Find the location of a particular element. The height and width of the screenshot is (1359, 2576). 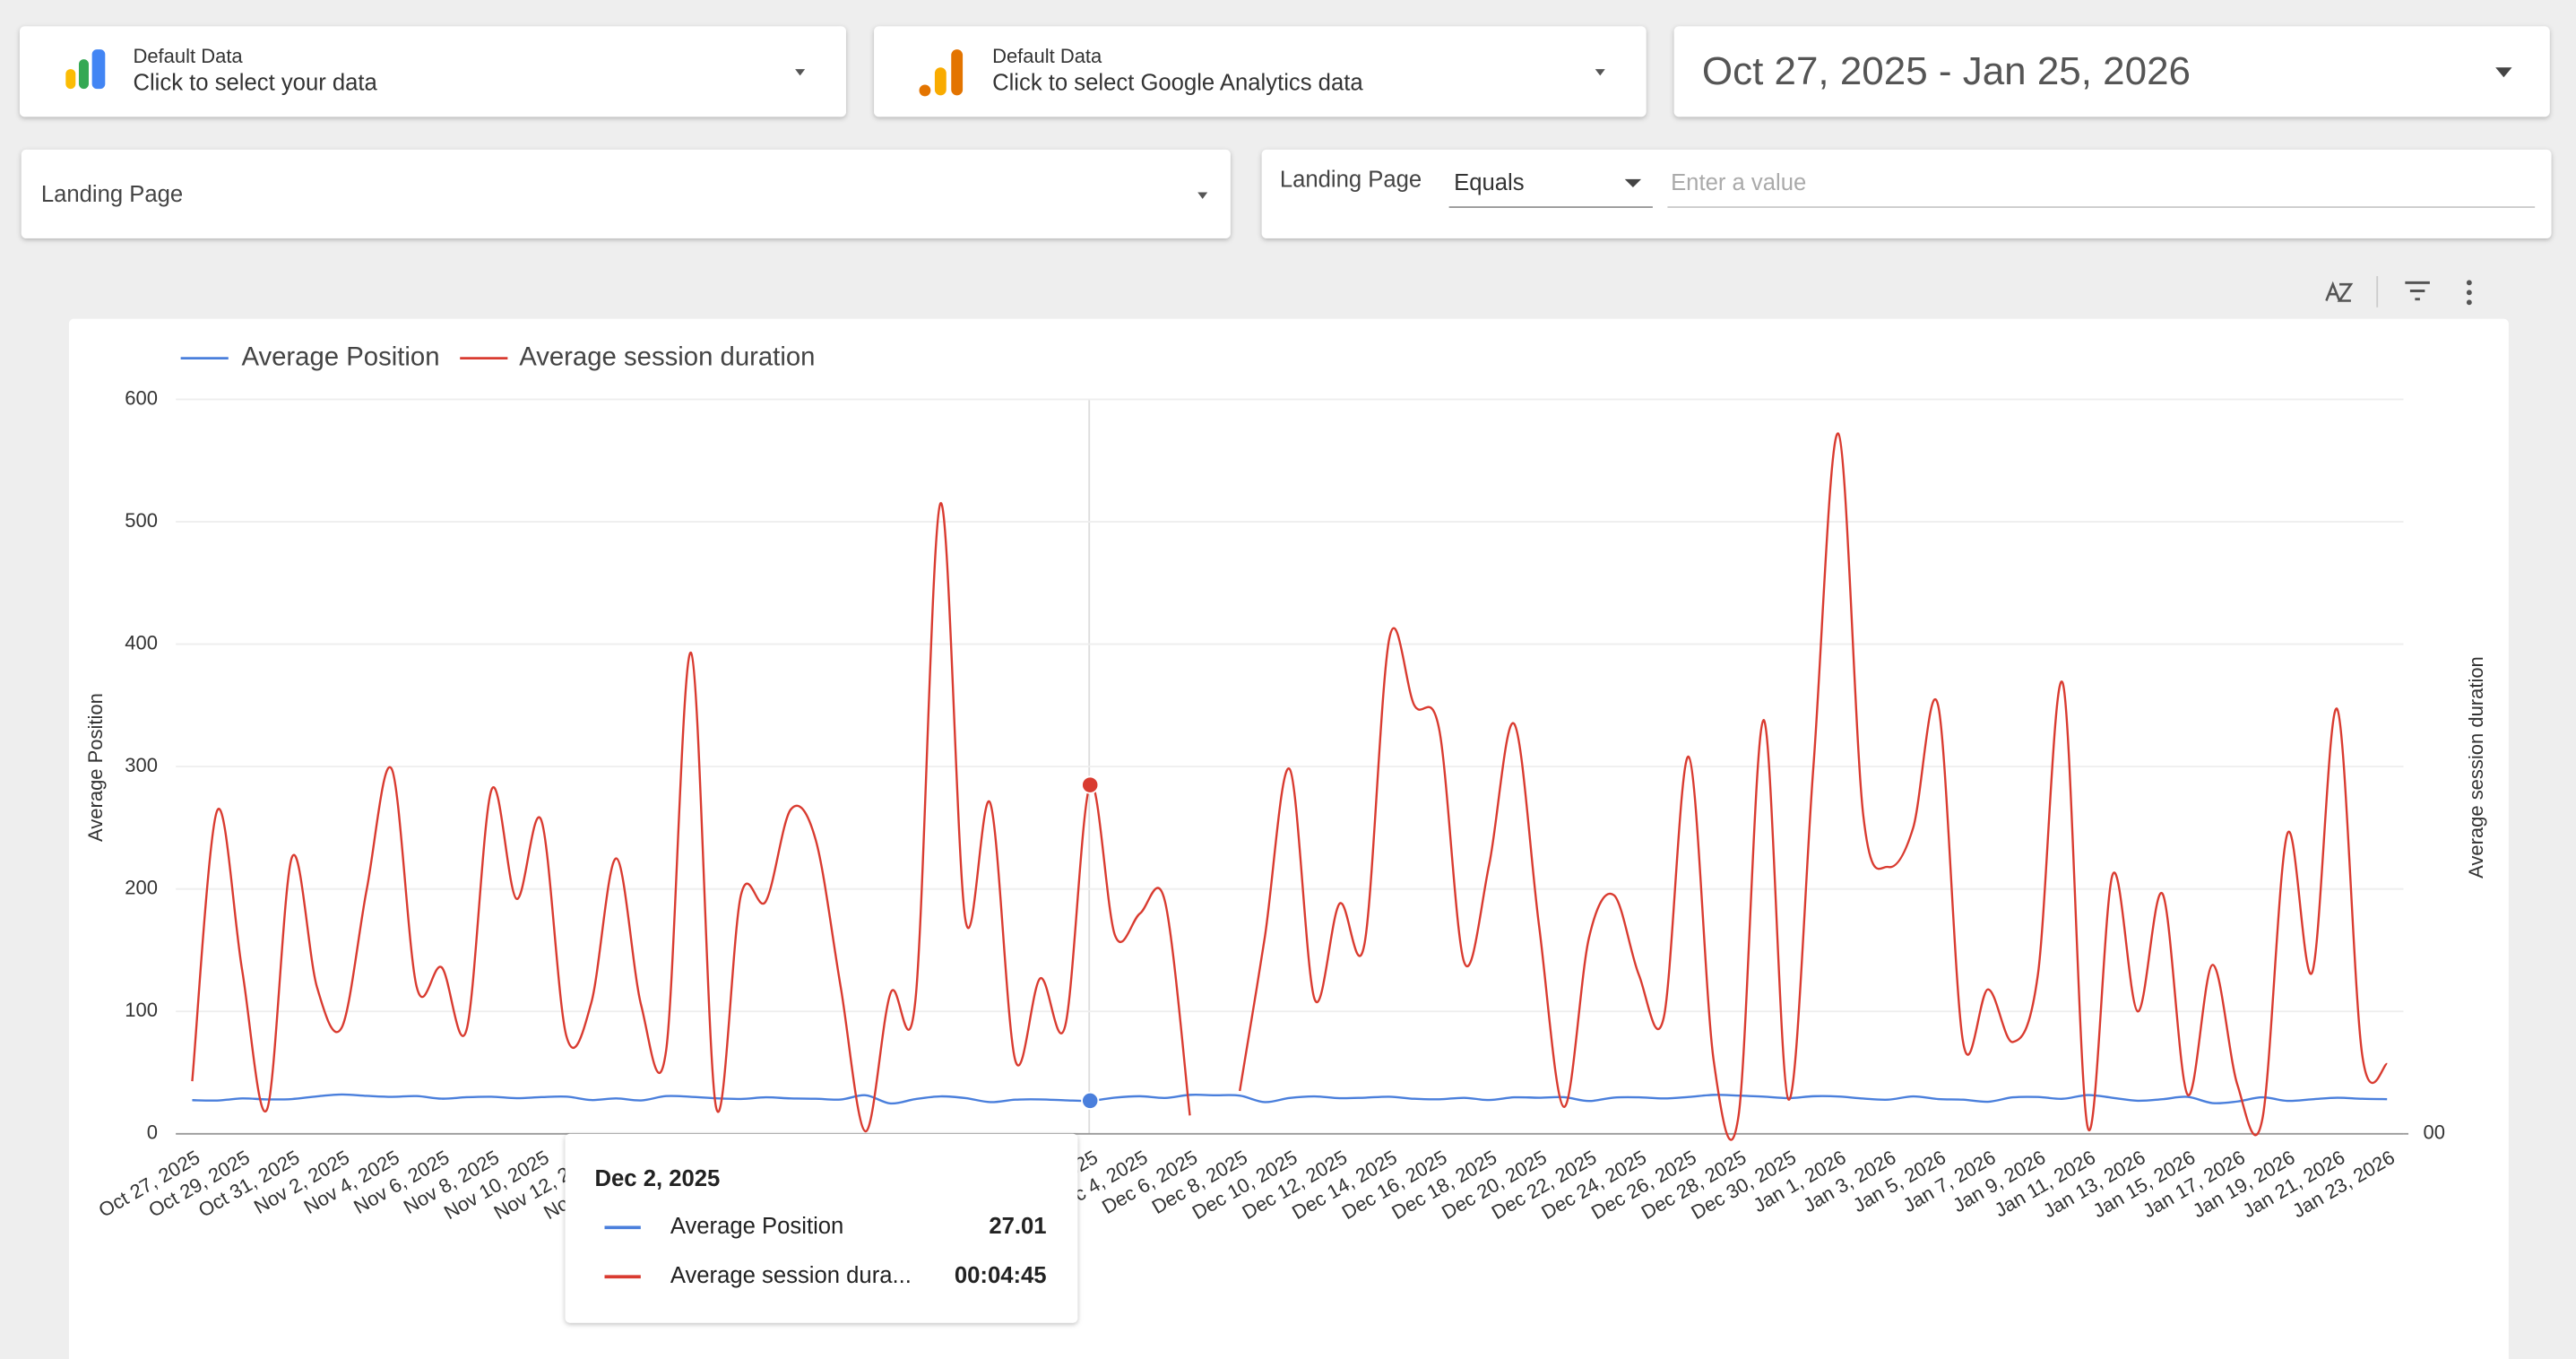

filter-button is located at coordinates (2417, 291).